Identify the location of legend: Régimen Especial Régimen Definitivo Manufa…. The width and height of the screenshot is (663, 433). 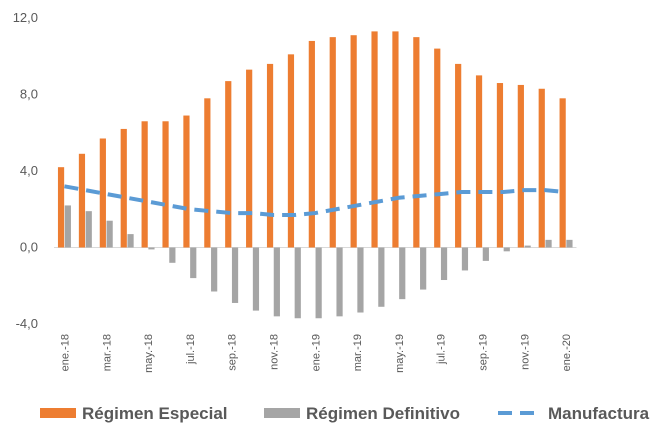
(345, 413).